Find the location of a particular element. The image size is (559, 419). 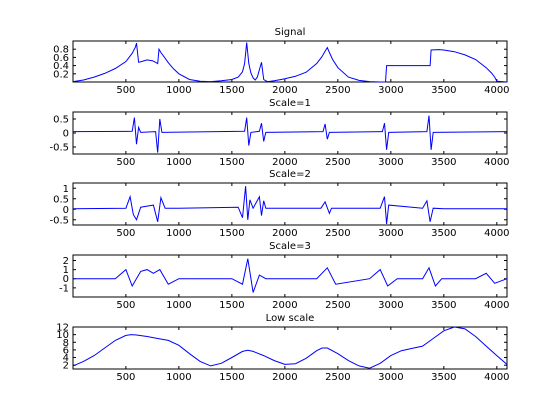

y-tick-label: 6 is located at coordinates (66, 350).